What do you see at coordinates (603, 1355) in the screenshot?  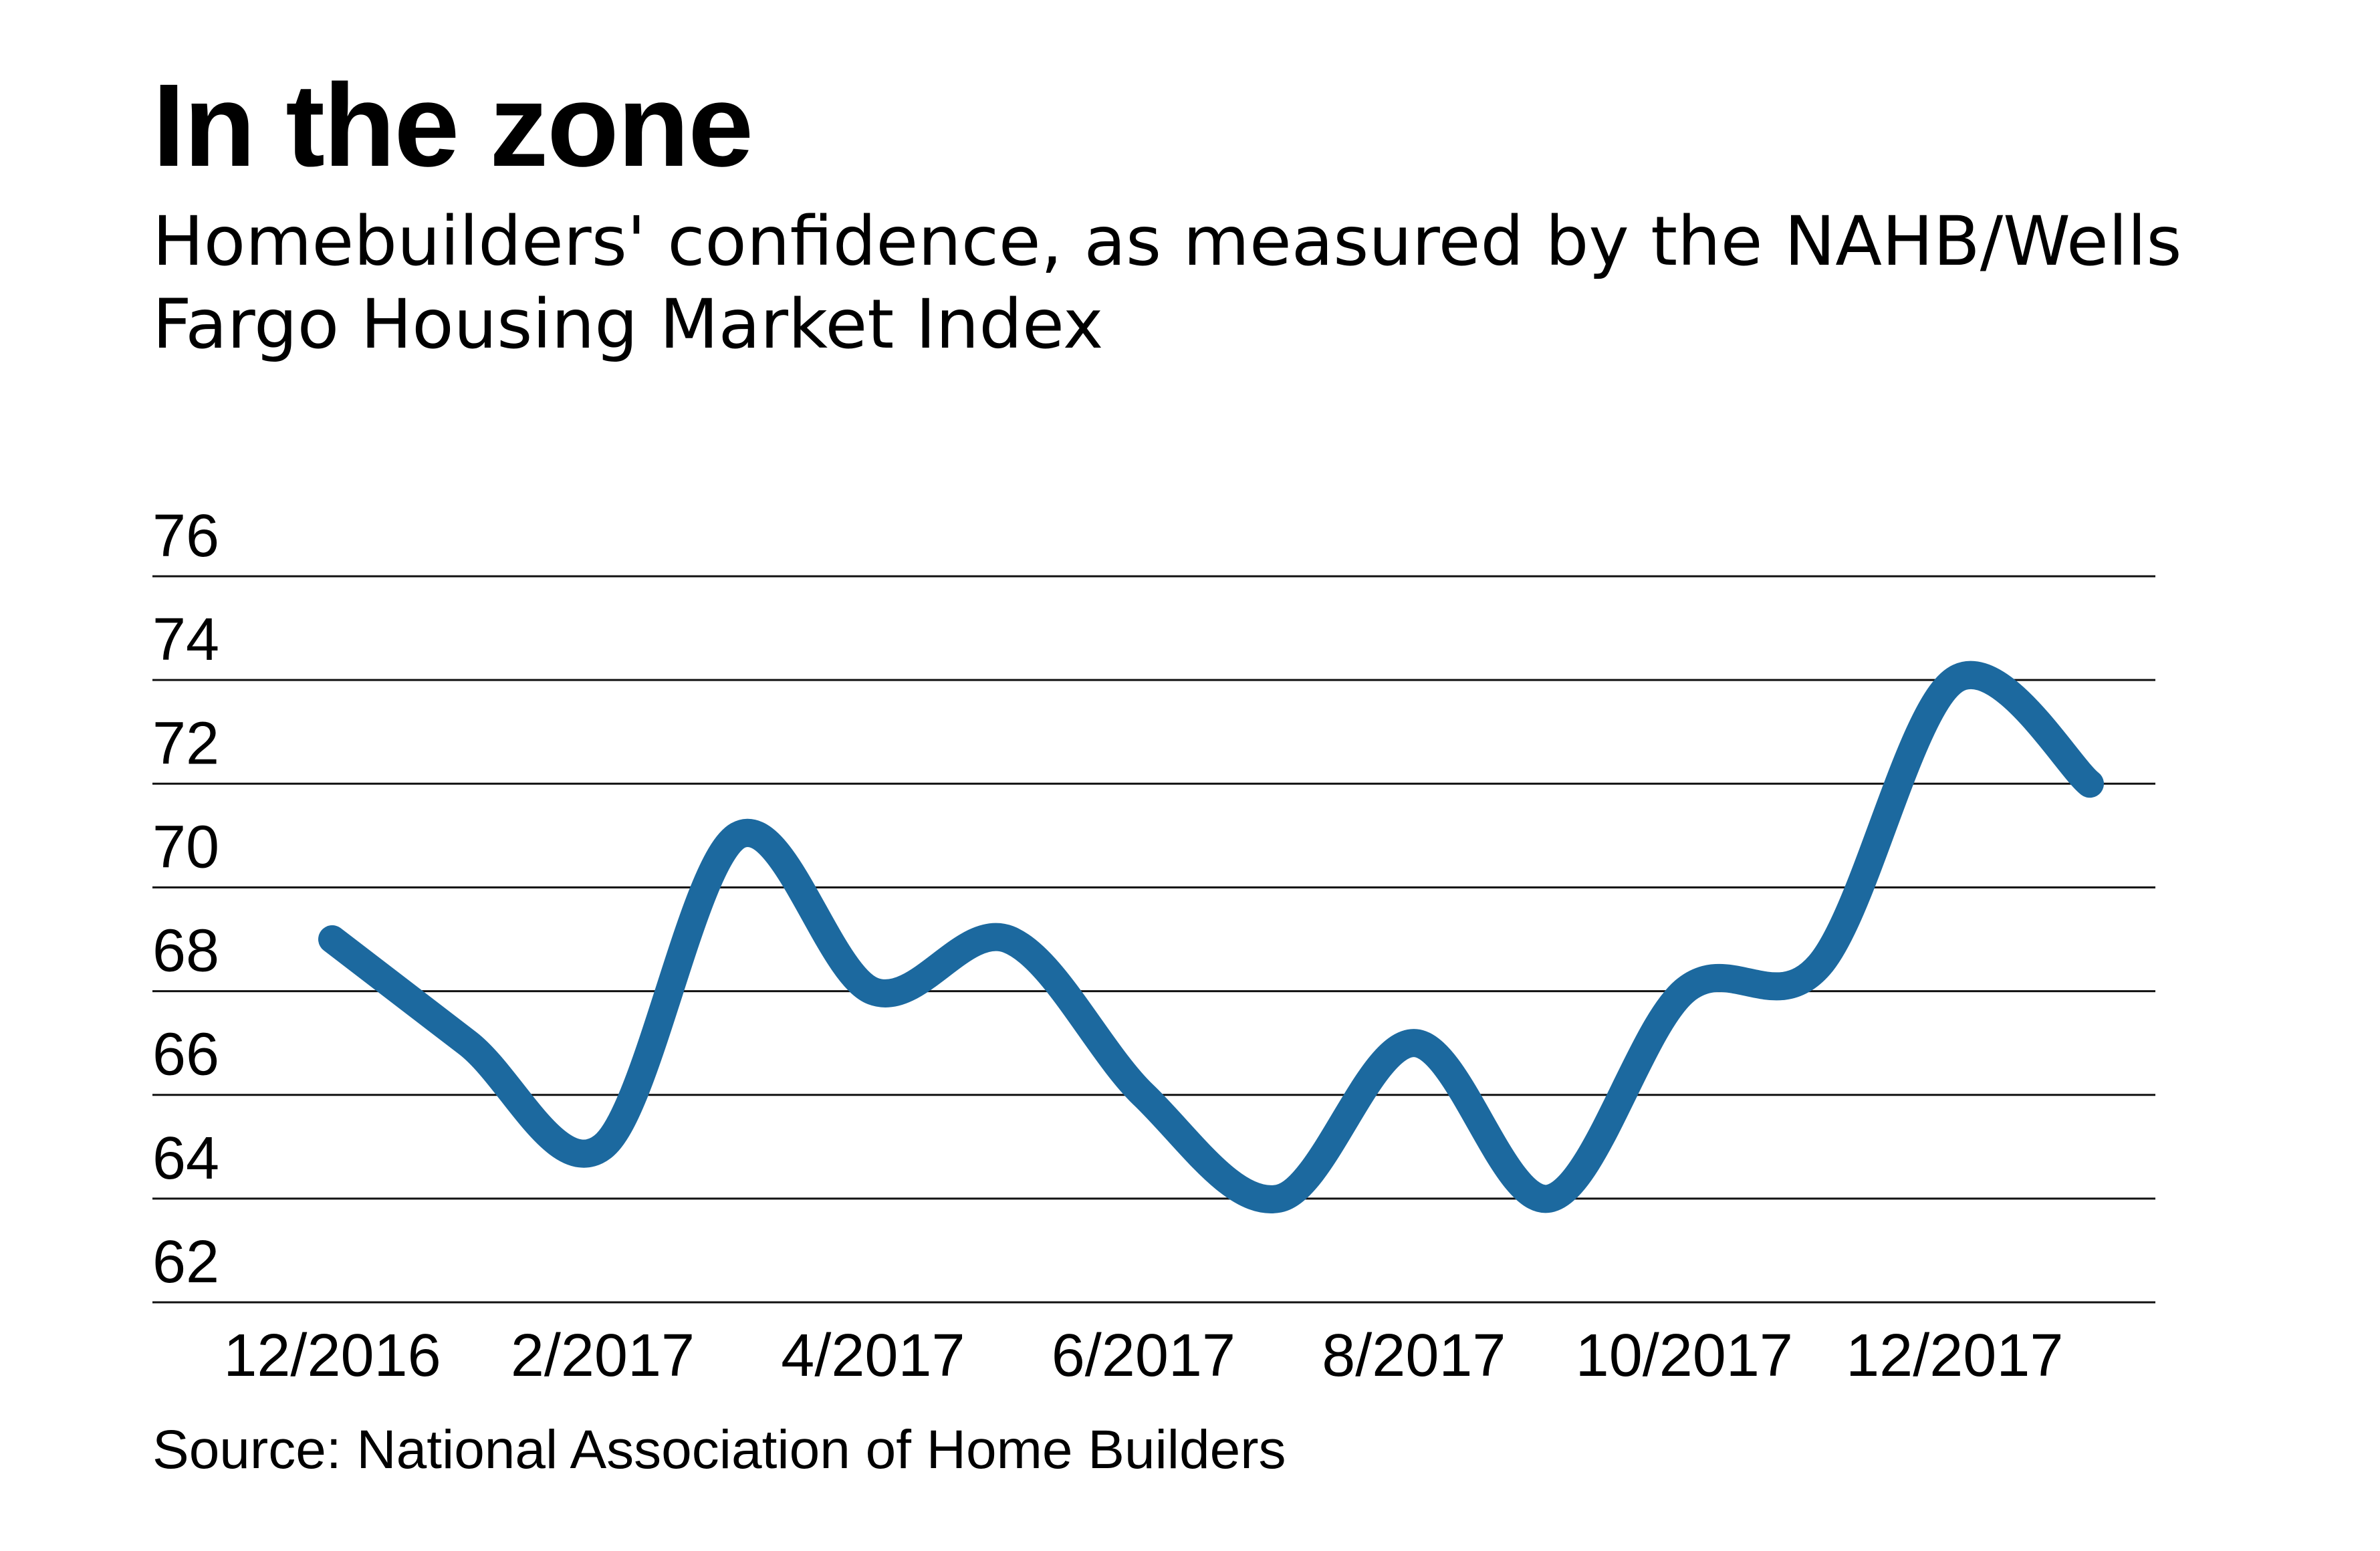 I see `x-tick-label: 2/2017` at bounding box center [603, 1355].